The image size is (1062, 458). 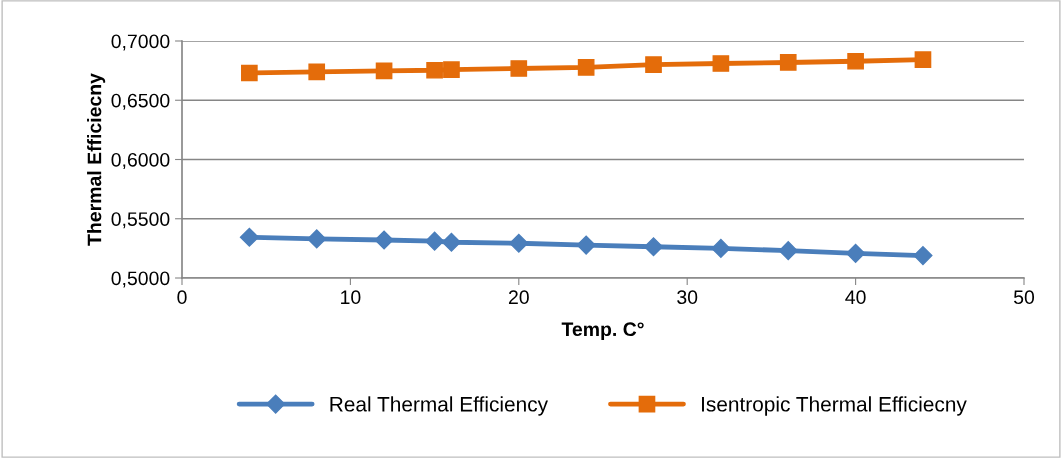 What do you see at coordinates (1024, 297) in the screenshot?
I see `x-tick-label: 50` at bounding box center [1024, 297].